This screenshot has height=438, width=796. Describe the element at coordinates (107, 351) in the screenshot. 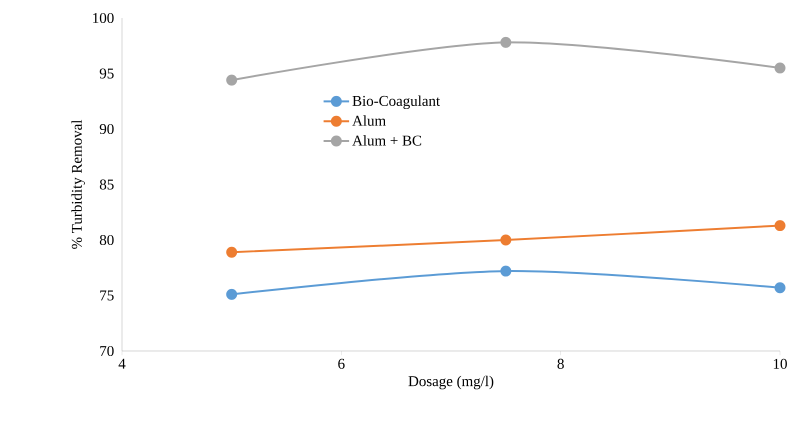

I see `y-tick-label: 70` at that location.